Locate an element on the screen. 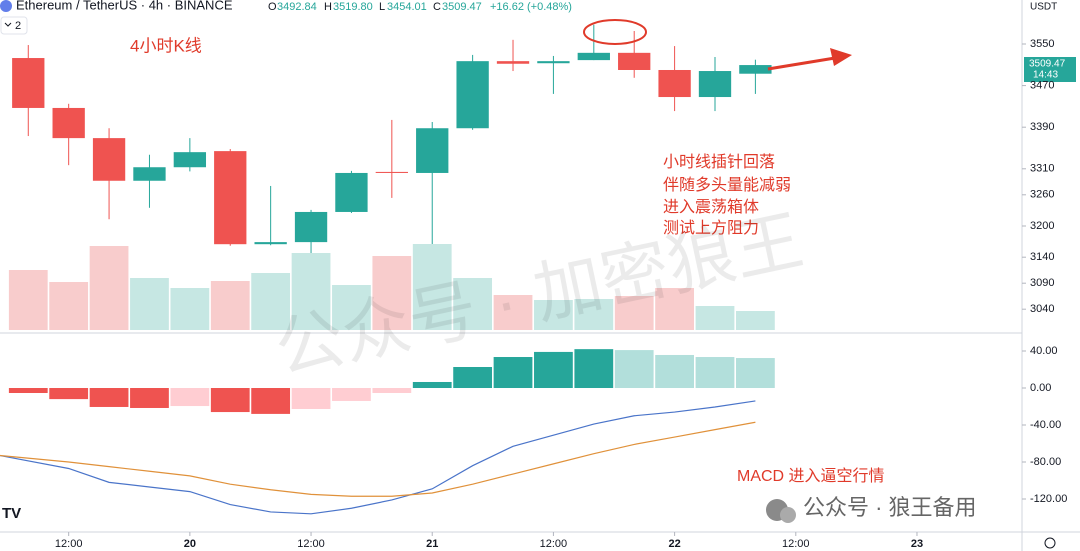  change: +16.62 (+0.48%) is located at coordinates (531, 7).